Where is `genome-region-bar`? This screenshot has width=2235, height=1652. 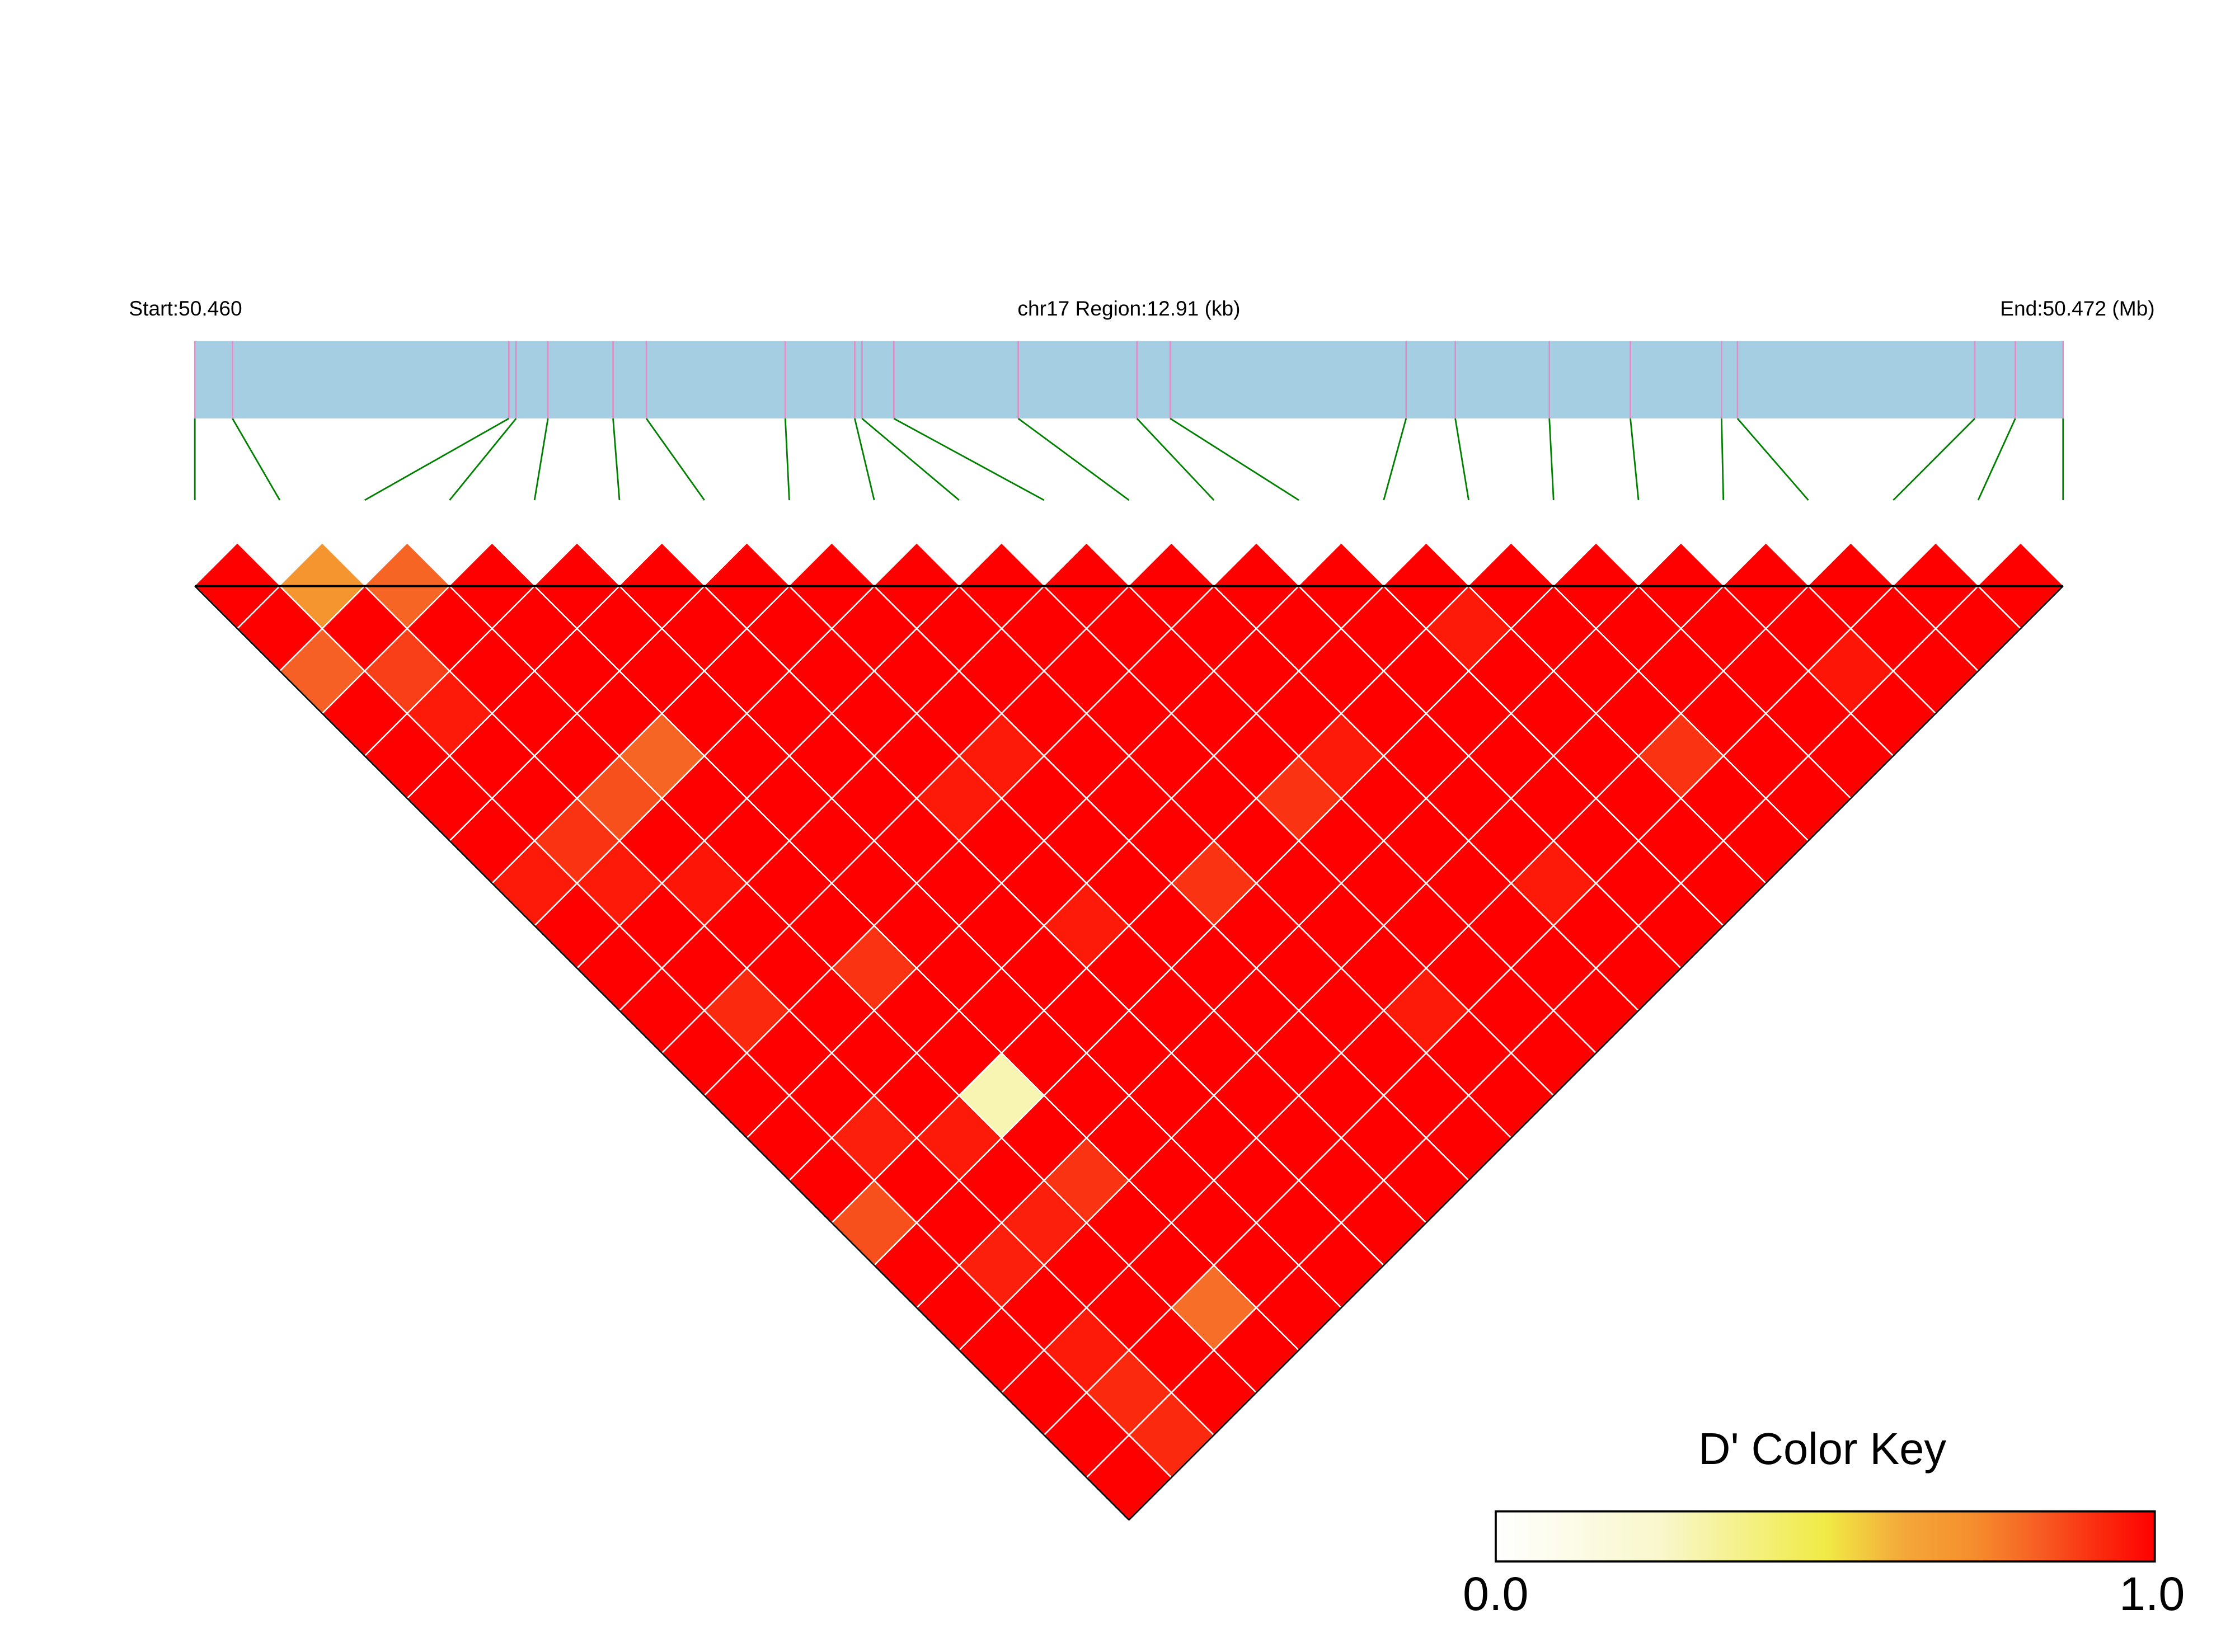 genome-region-bar is located at coordinates (1129, 380).